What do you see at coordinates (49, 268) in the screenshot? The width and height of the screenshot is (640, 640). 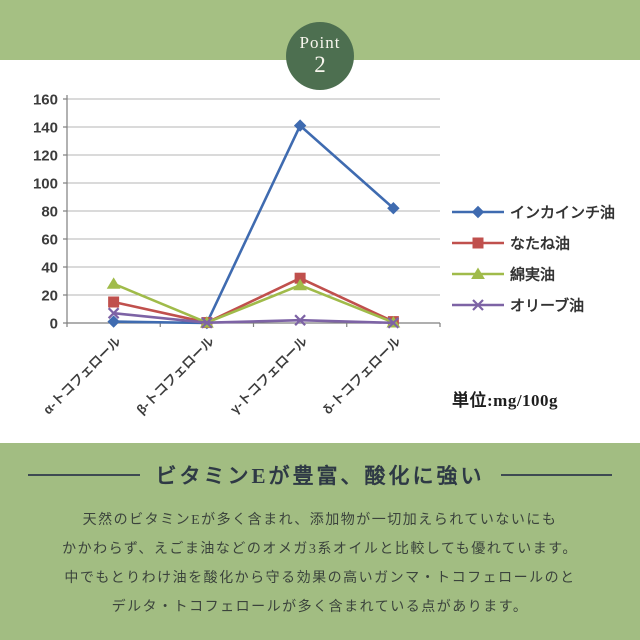 I see `svg-text: 40` at bounding box center [49, 268].